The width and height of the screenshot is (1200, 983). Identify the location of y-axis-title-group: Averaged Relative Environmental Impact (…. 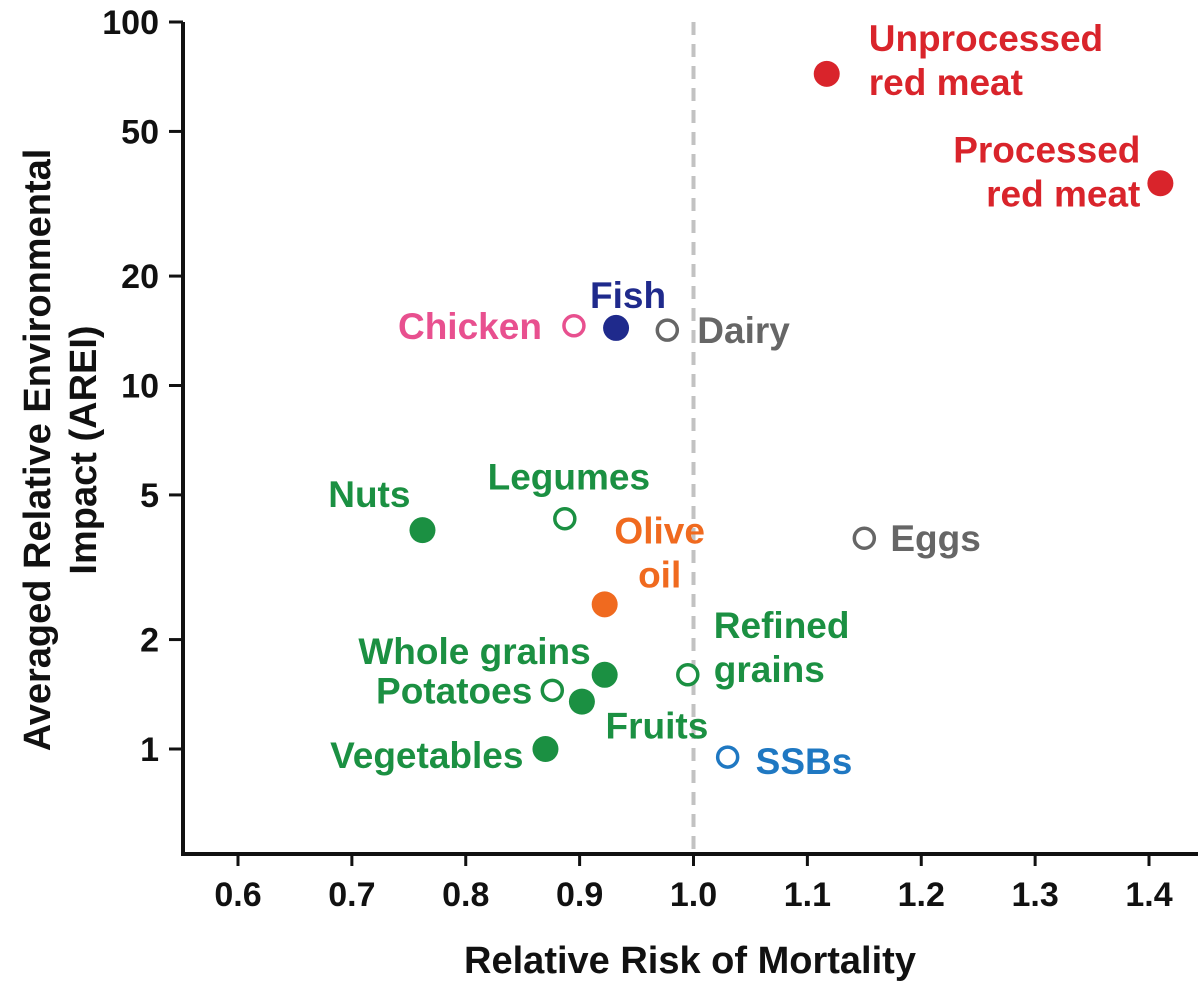
(61, 450).